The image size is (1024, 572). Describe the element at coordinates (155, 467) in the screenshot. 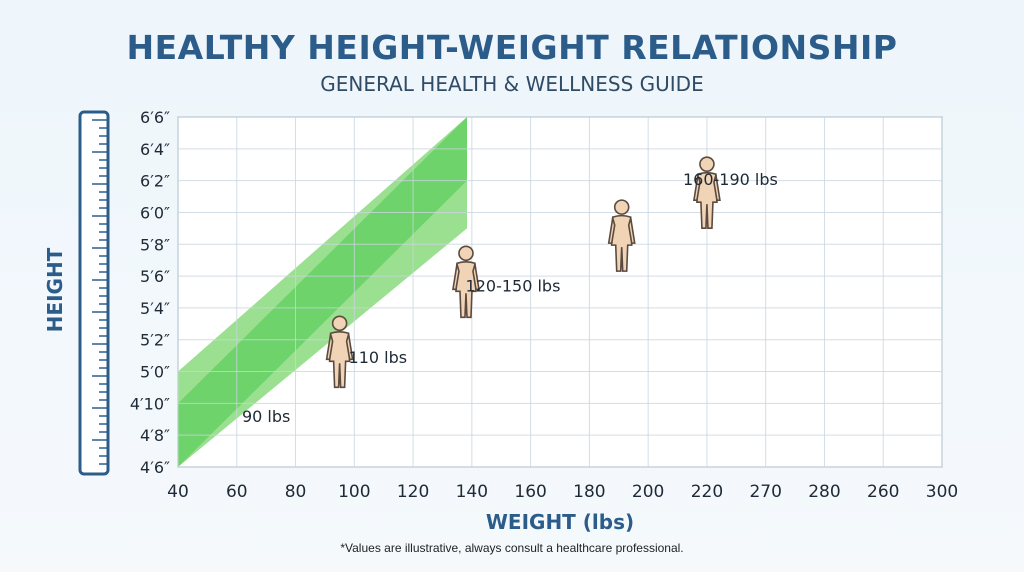

I see `y-tick-label: 4′6″` at that location.